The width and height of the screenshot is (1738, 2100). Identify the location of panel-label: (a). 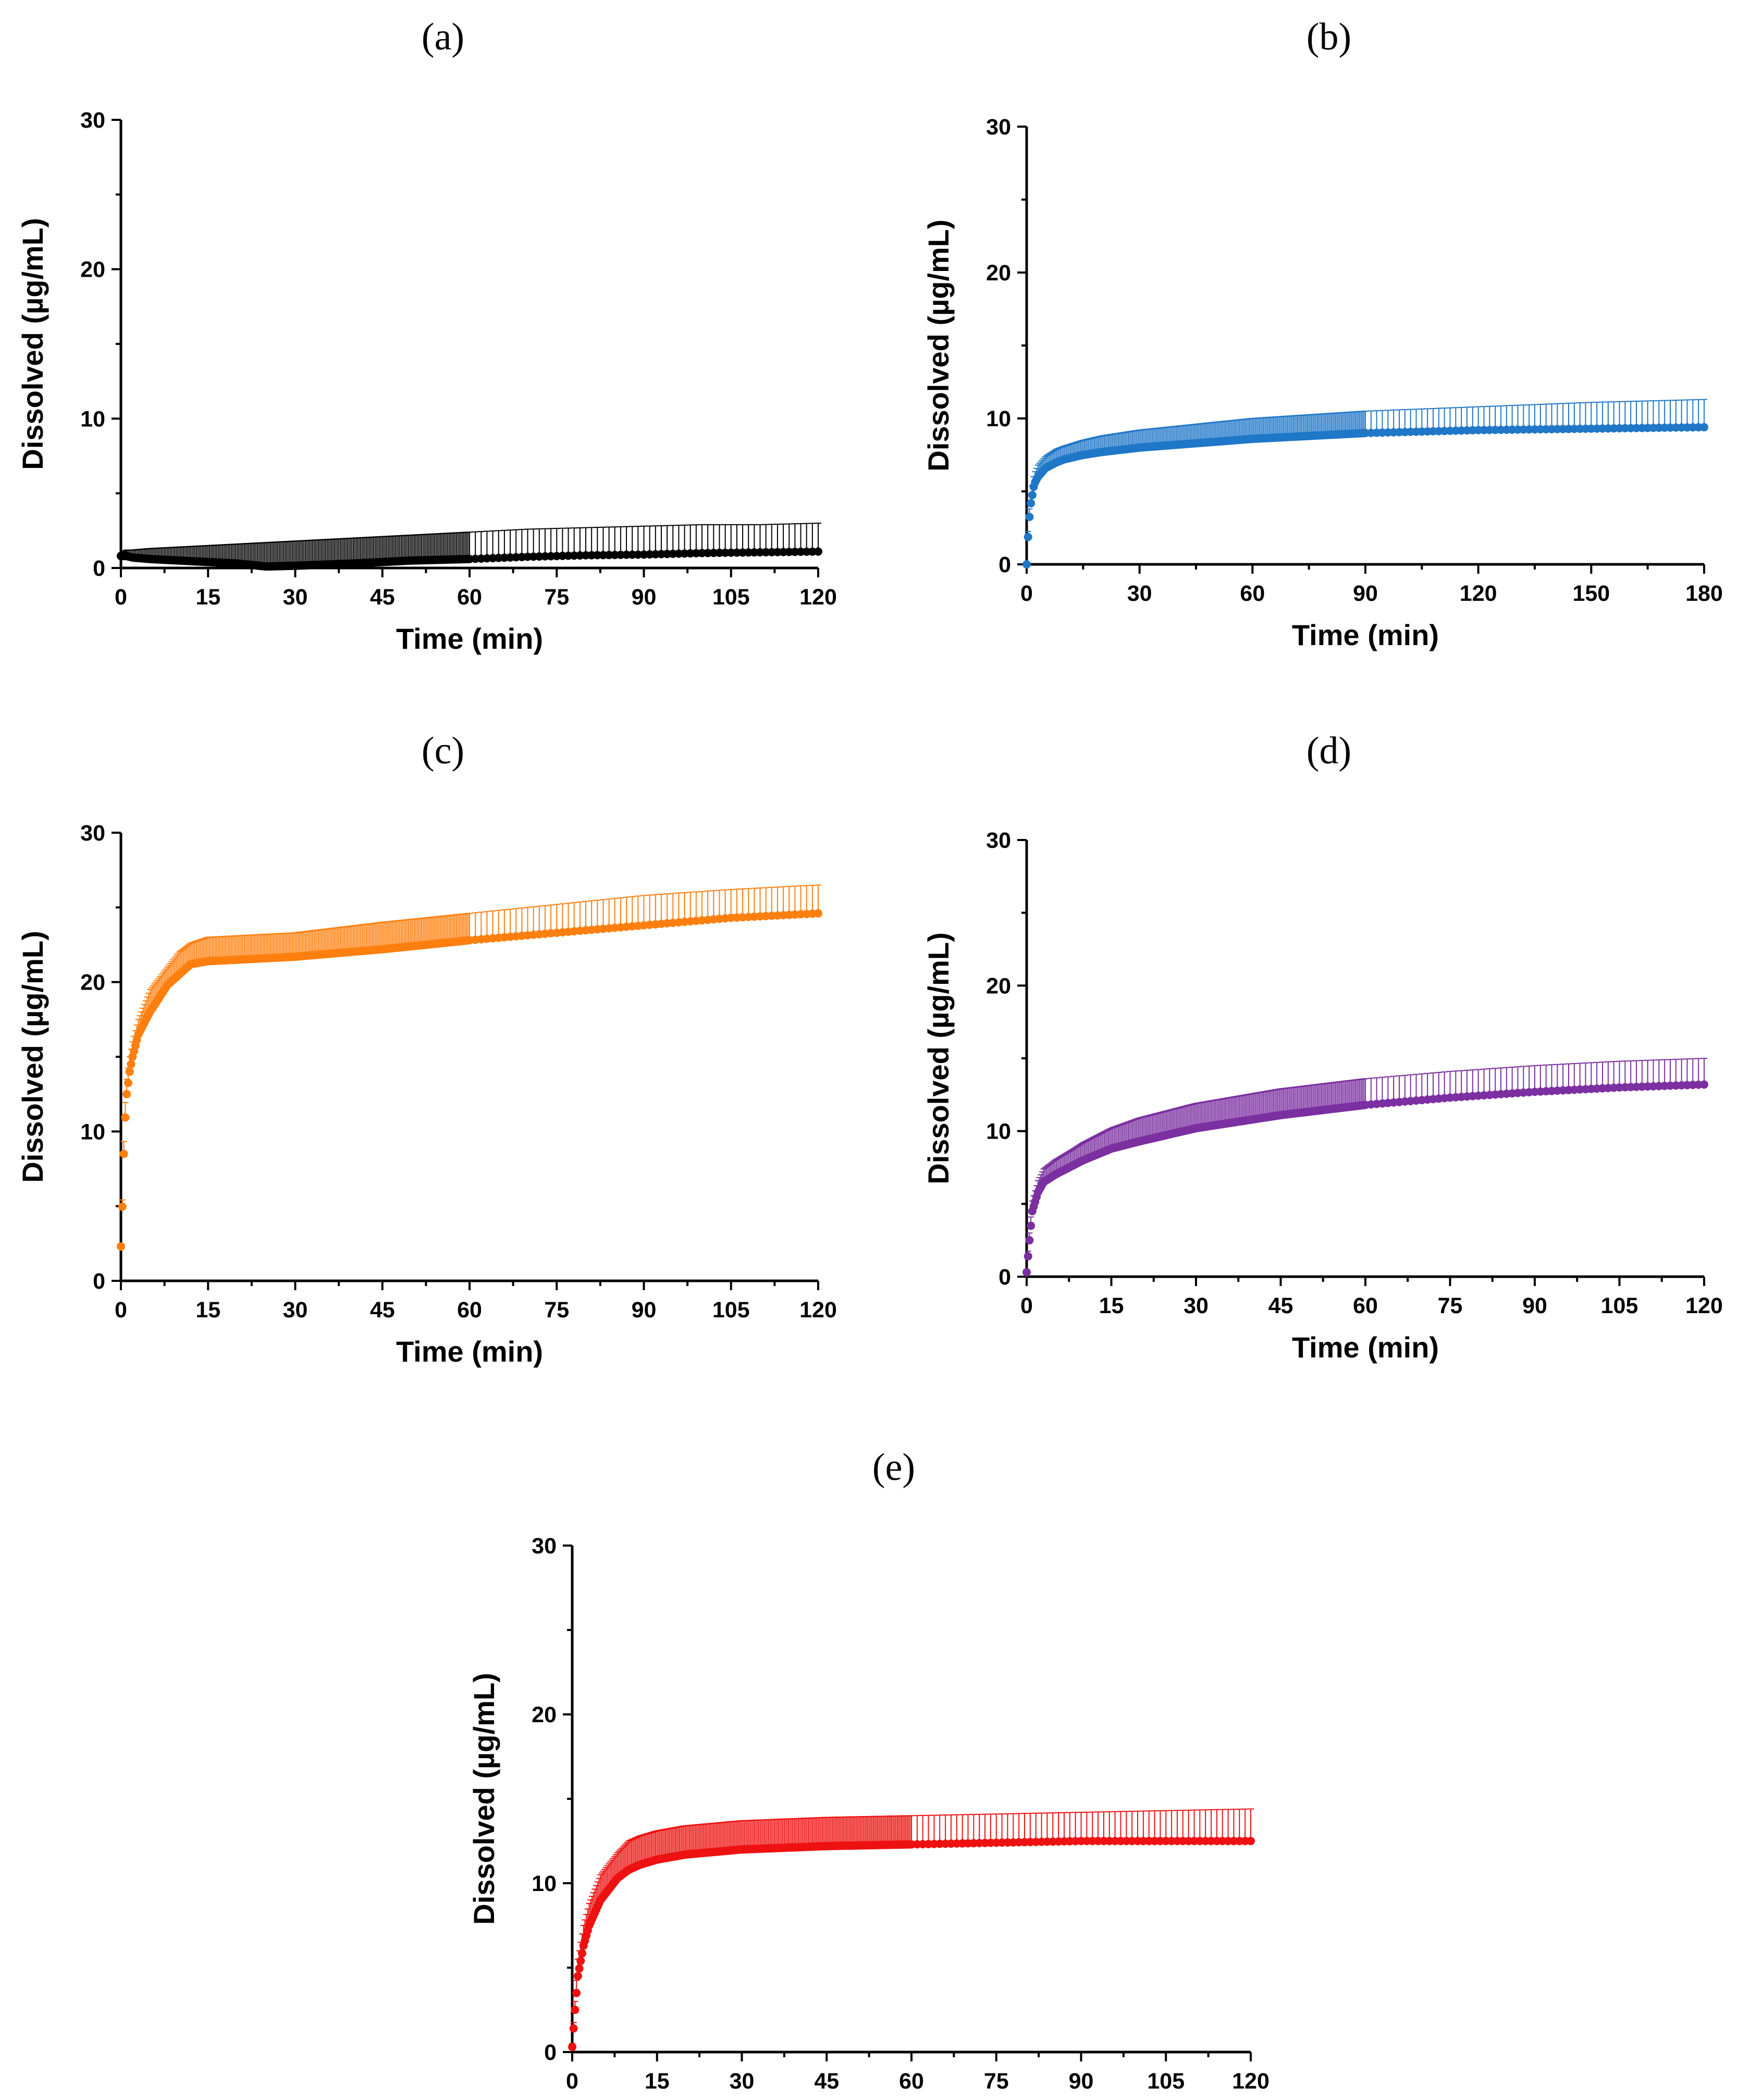
(443, 37).